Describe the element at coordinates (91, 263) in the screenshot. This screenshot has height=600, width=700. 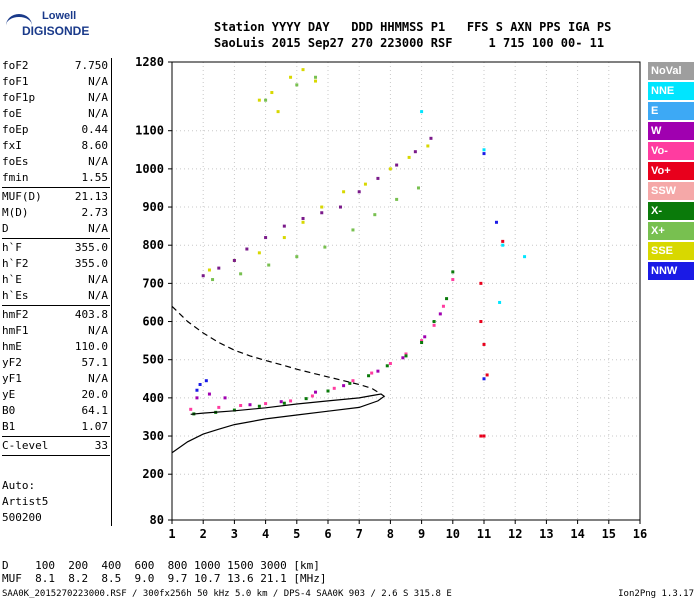
I see `param-value: 355.0` at that location.